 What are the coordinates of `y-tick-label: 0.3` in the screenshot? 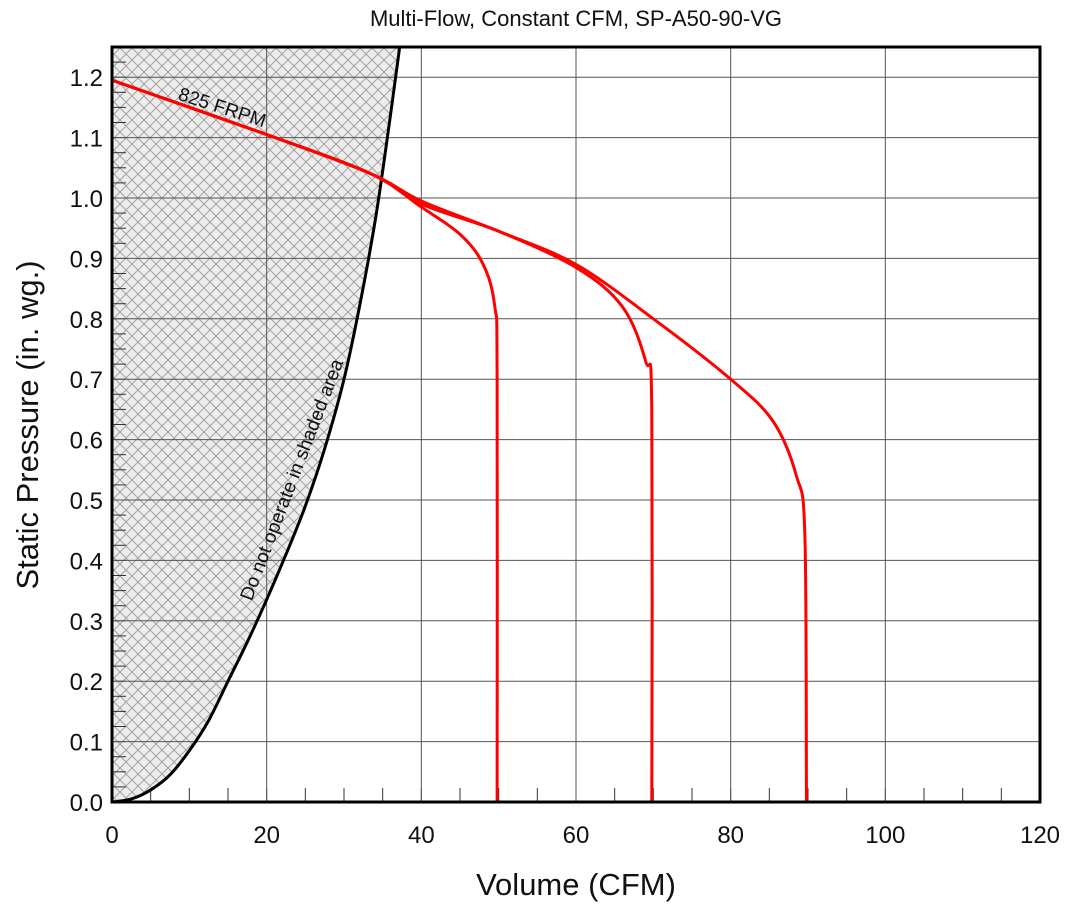 It's located at (86, 622).